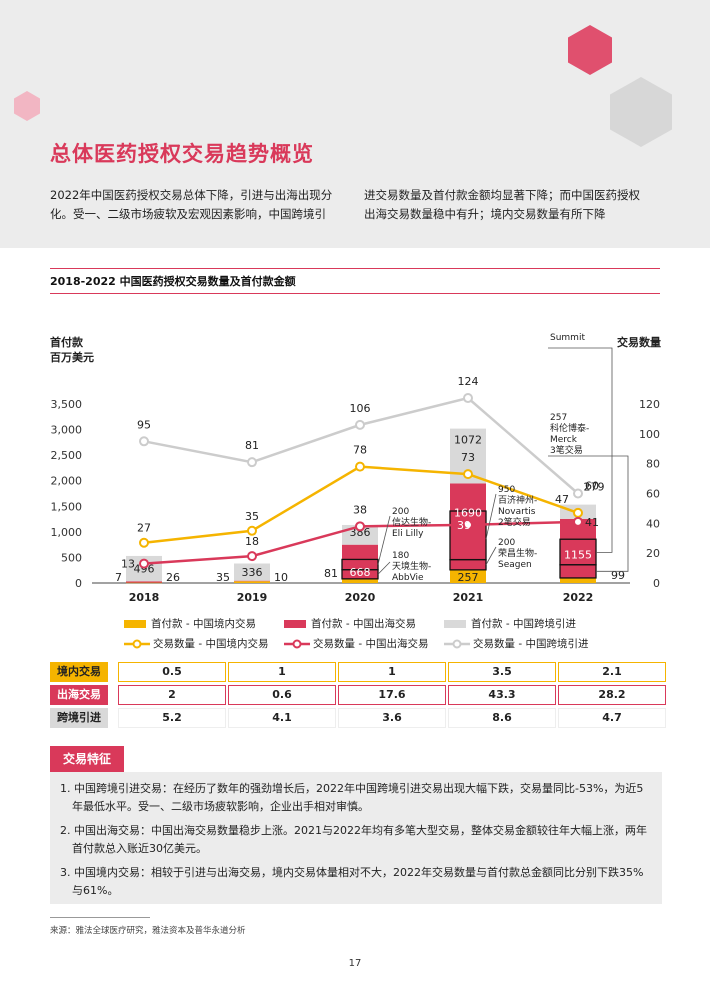 The height and width of the screenshot is (1004, 710). What do you see at coordinates (360, 597) in the screenshot?
I see `x-tick-label: 2020` at bounding box center [360, 597].